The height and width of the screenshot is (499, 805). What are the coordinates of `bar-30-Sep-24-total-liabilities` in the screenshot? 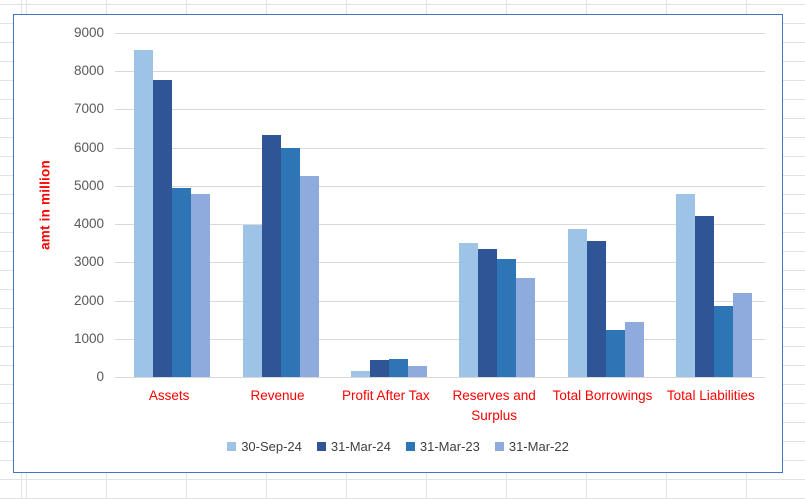 It's located at (685, 285).